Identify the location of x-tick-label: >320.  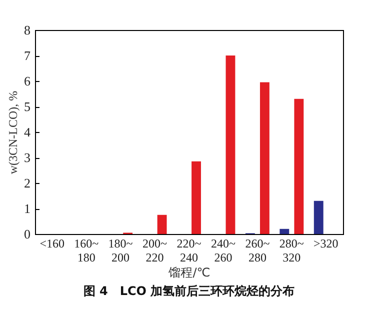
(326, 243).